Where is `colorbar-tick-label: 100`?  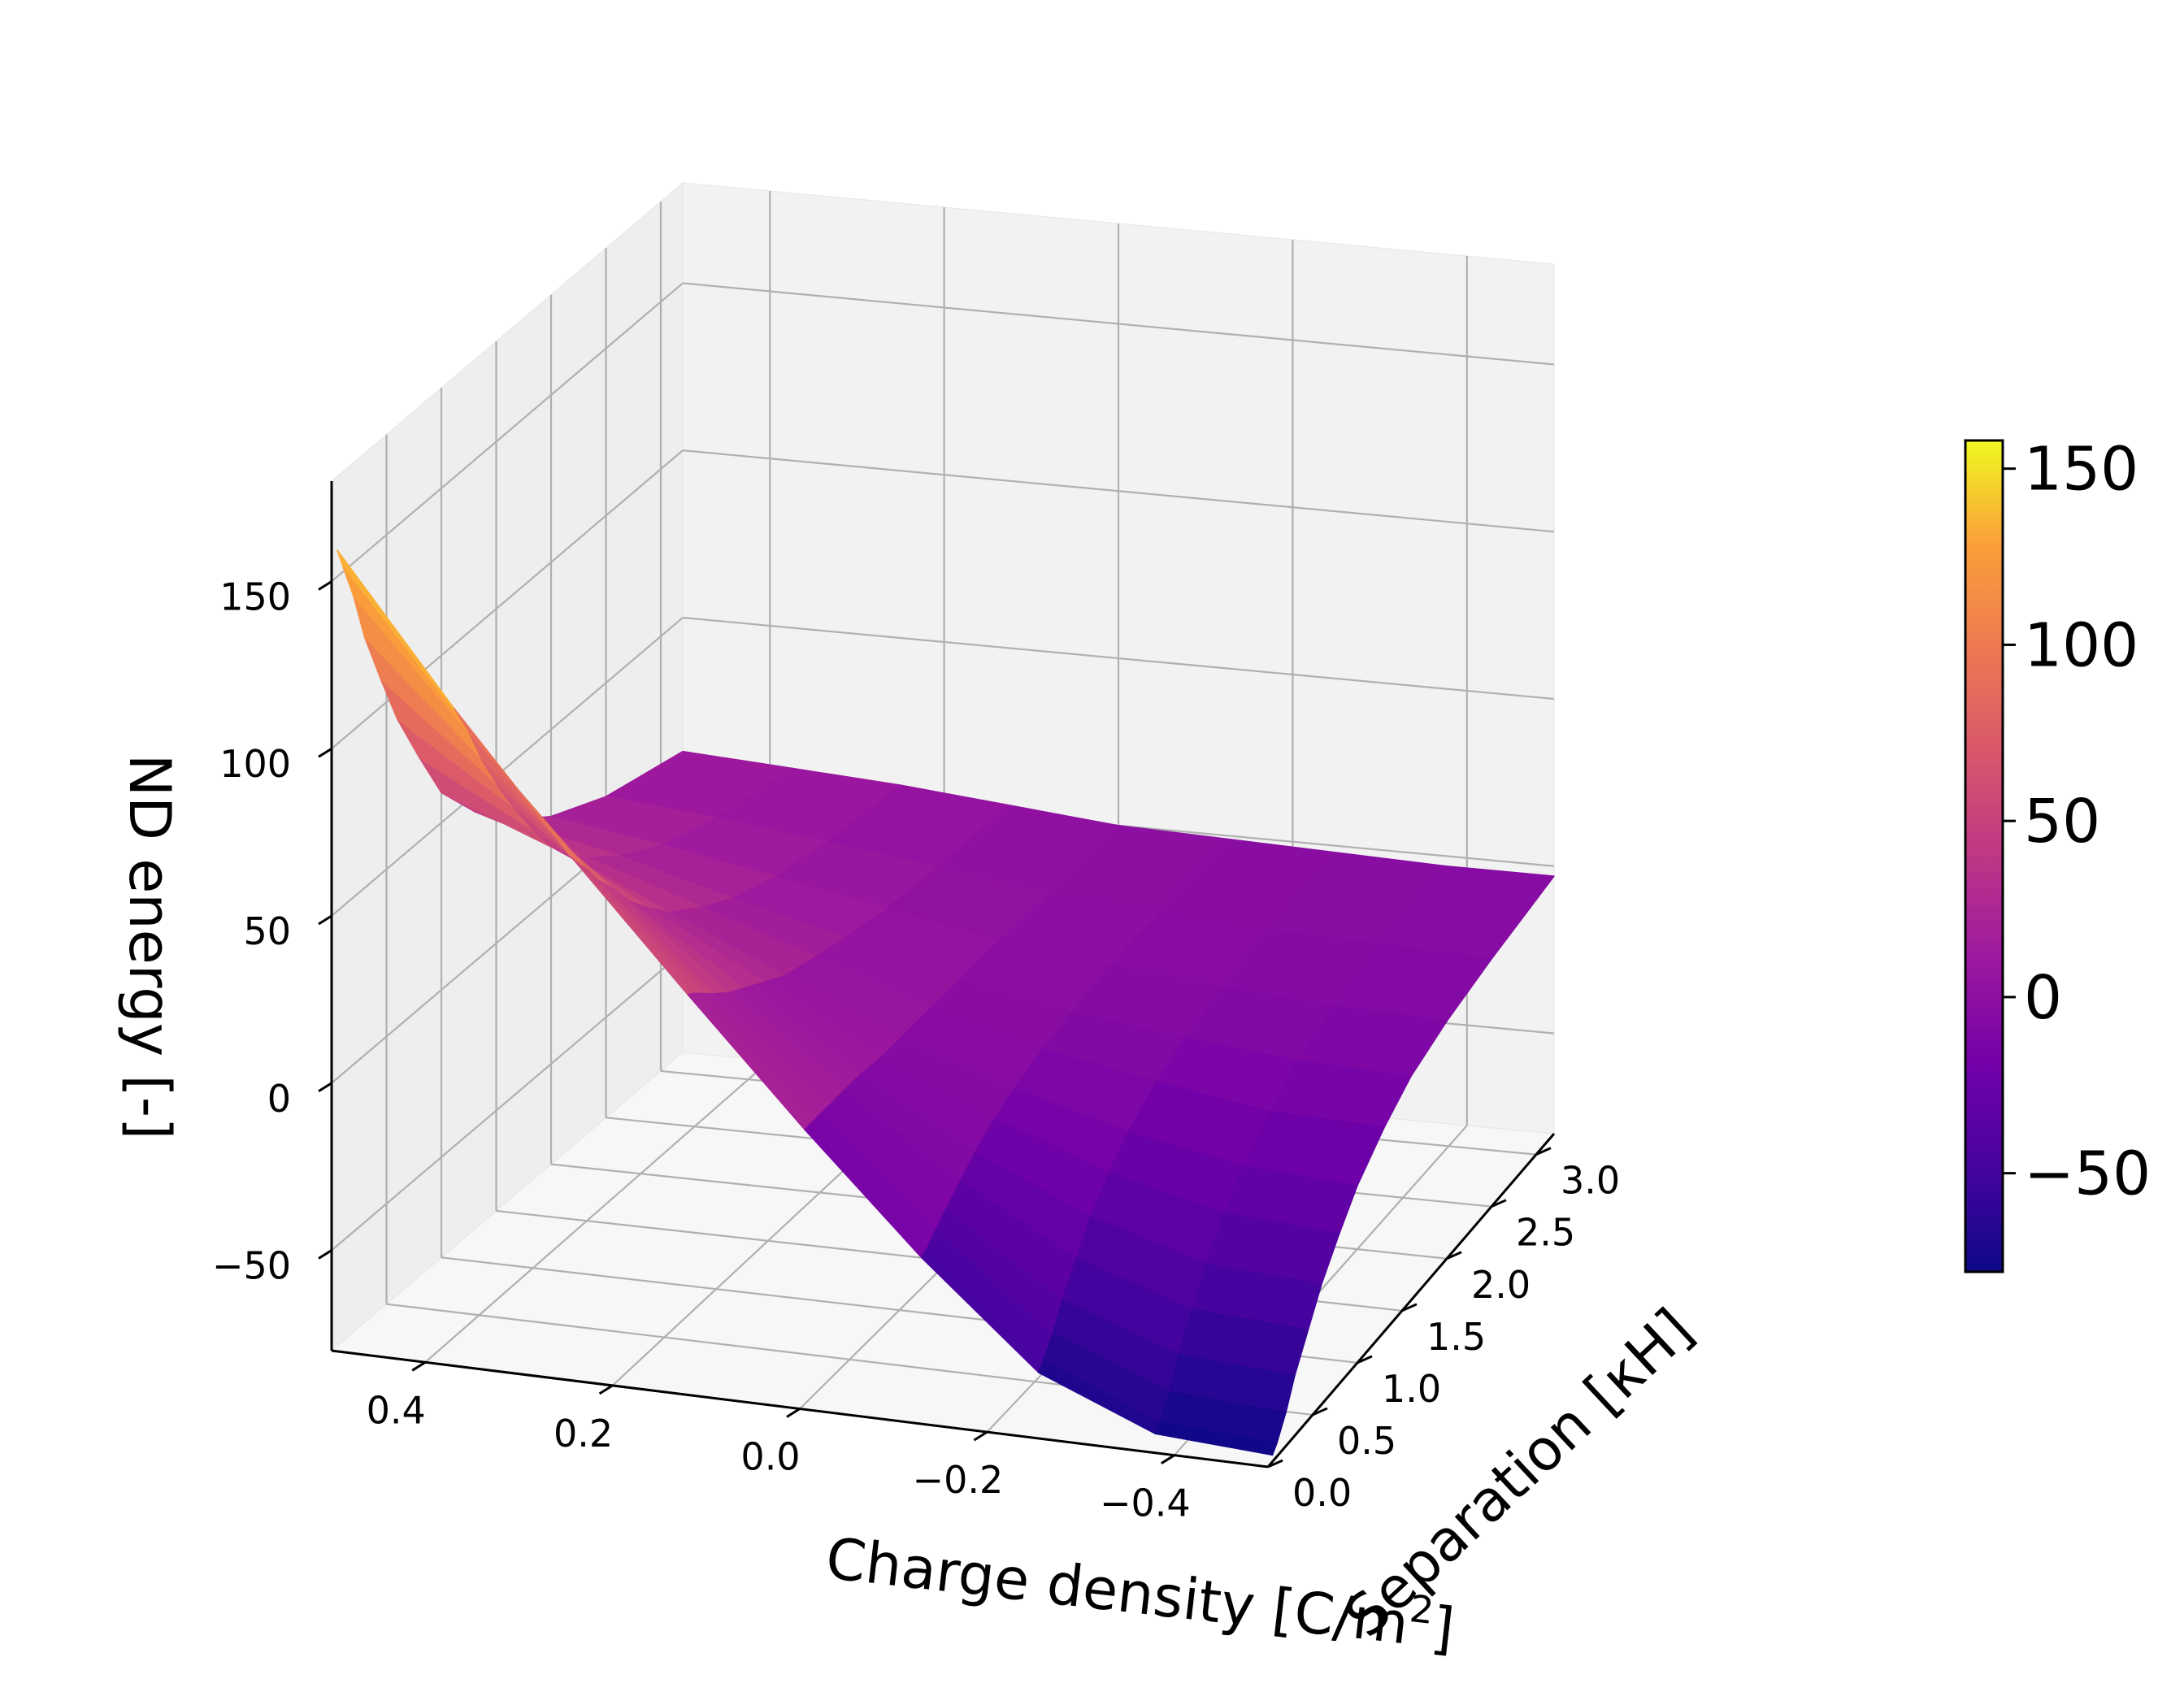
colorbar-tick-label: 100 is located at coordinates (2081, 645).